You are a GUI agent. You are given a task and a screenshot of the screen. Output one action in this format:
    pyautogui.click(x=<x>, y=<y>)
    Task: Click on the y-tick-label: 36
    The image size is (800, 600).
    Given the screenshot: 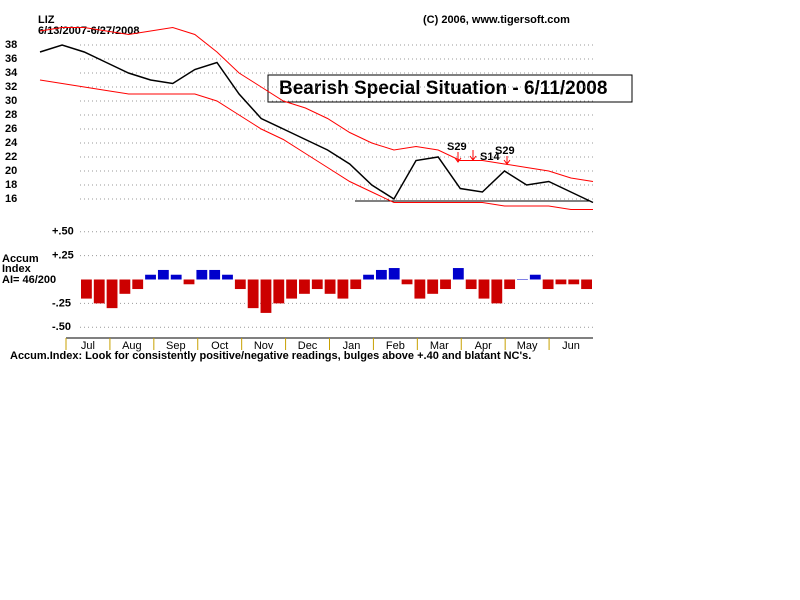 What is the action you would take?
    pyautogui.click(x=11, y=59)
    